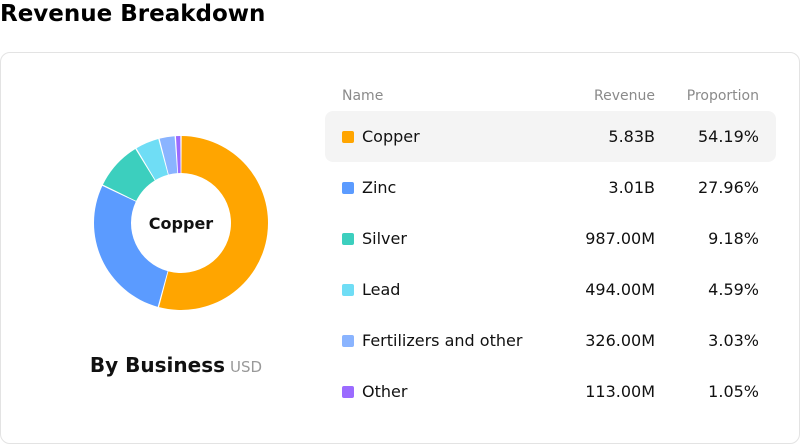 This screenshot has width=800, height=444. I want to click on donut-slice-other, so click(178, 155).